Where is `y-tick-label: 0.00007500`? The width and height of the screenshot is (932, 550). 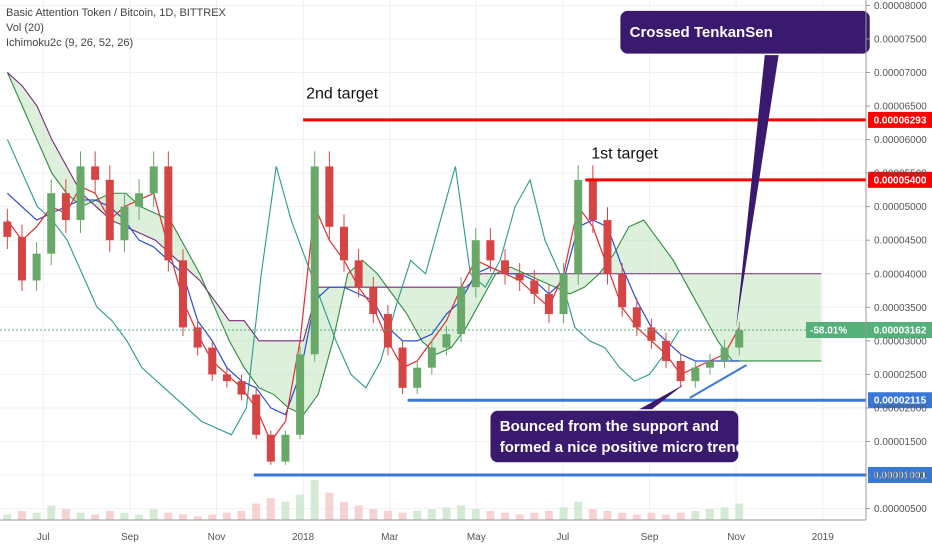 y-tick-label: 0.00007500 is located at coordinates (900, 39).